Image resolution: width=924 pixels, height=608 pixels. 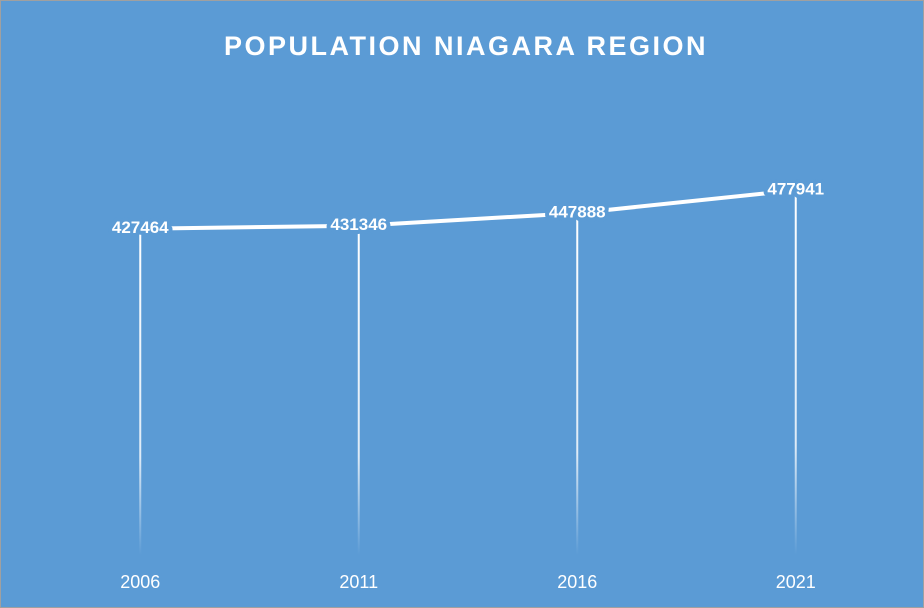 I want to click on x-tick-label: 2016, so click(x=577, y=582).